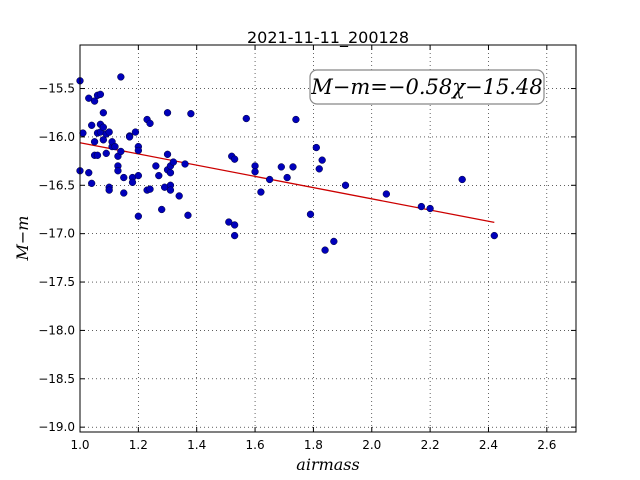 The height and width of the screenshot is (480, 640). Describe the element at coordinates (255, 445) in the screenshot. I see `x-tick-label: 1.6` at that location.